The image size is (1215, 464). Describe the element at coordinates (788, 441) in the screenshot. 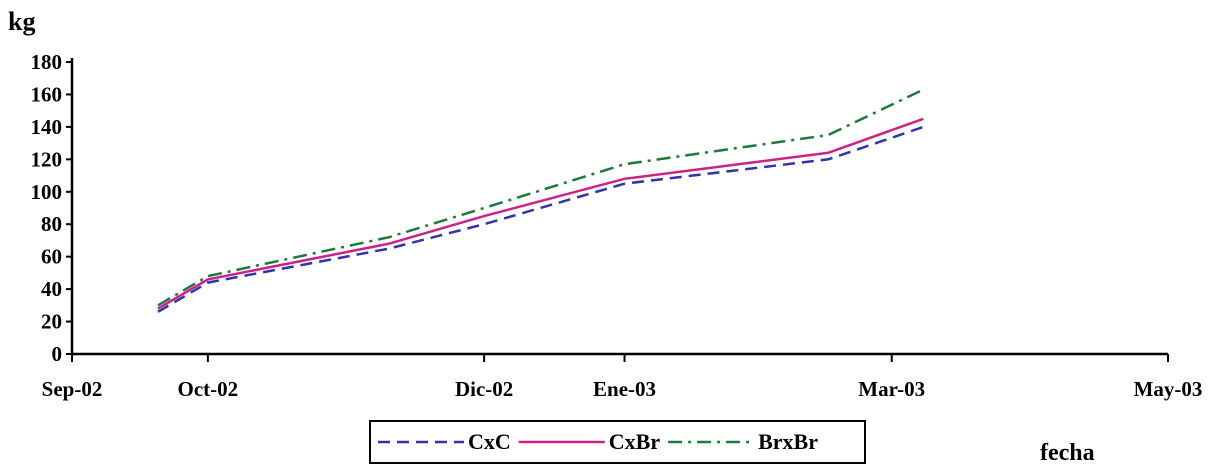

I see `legend-label-brxbr: BrxBr` at that location.